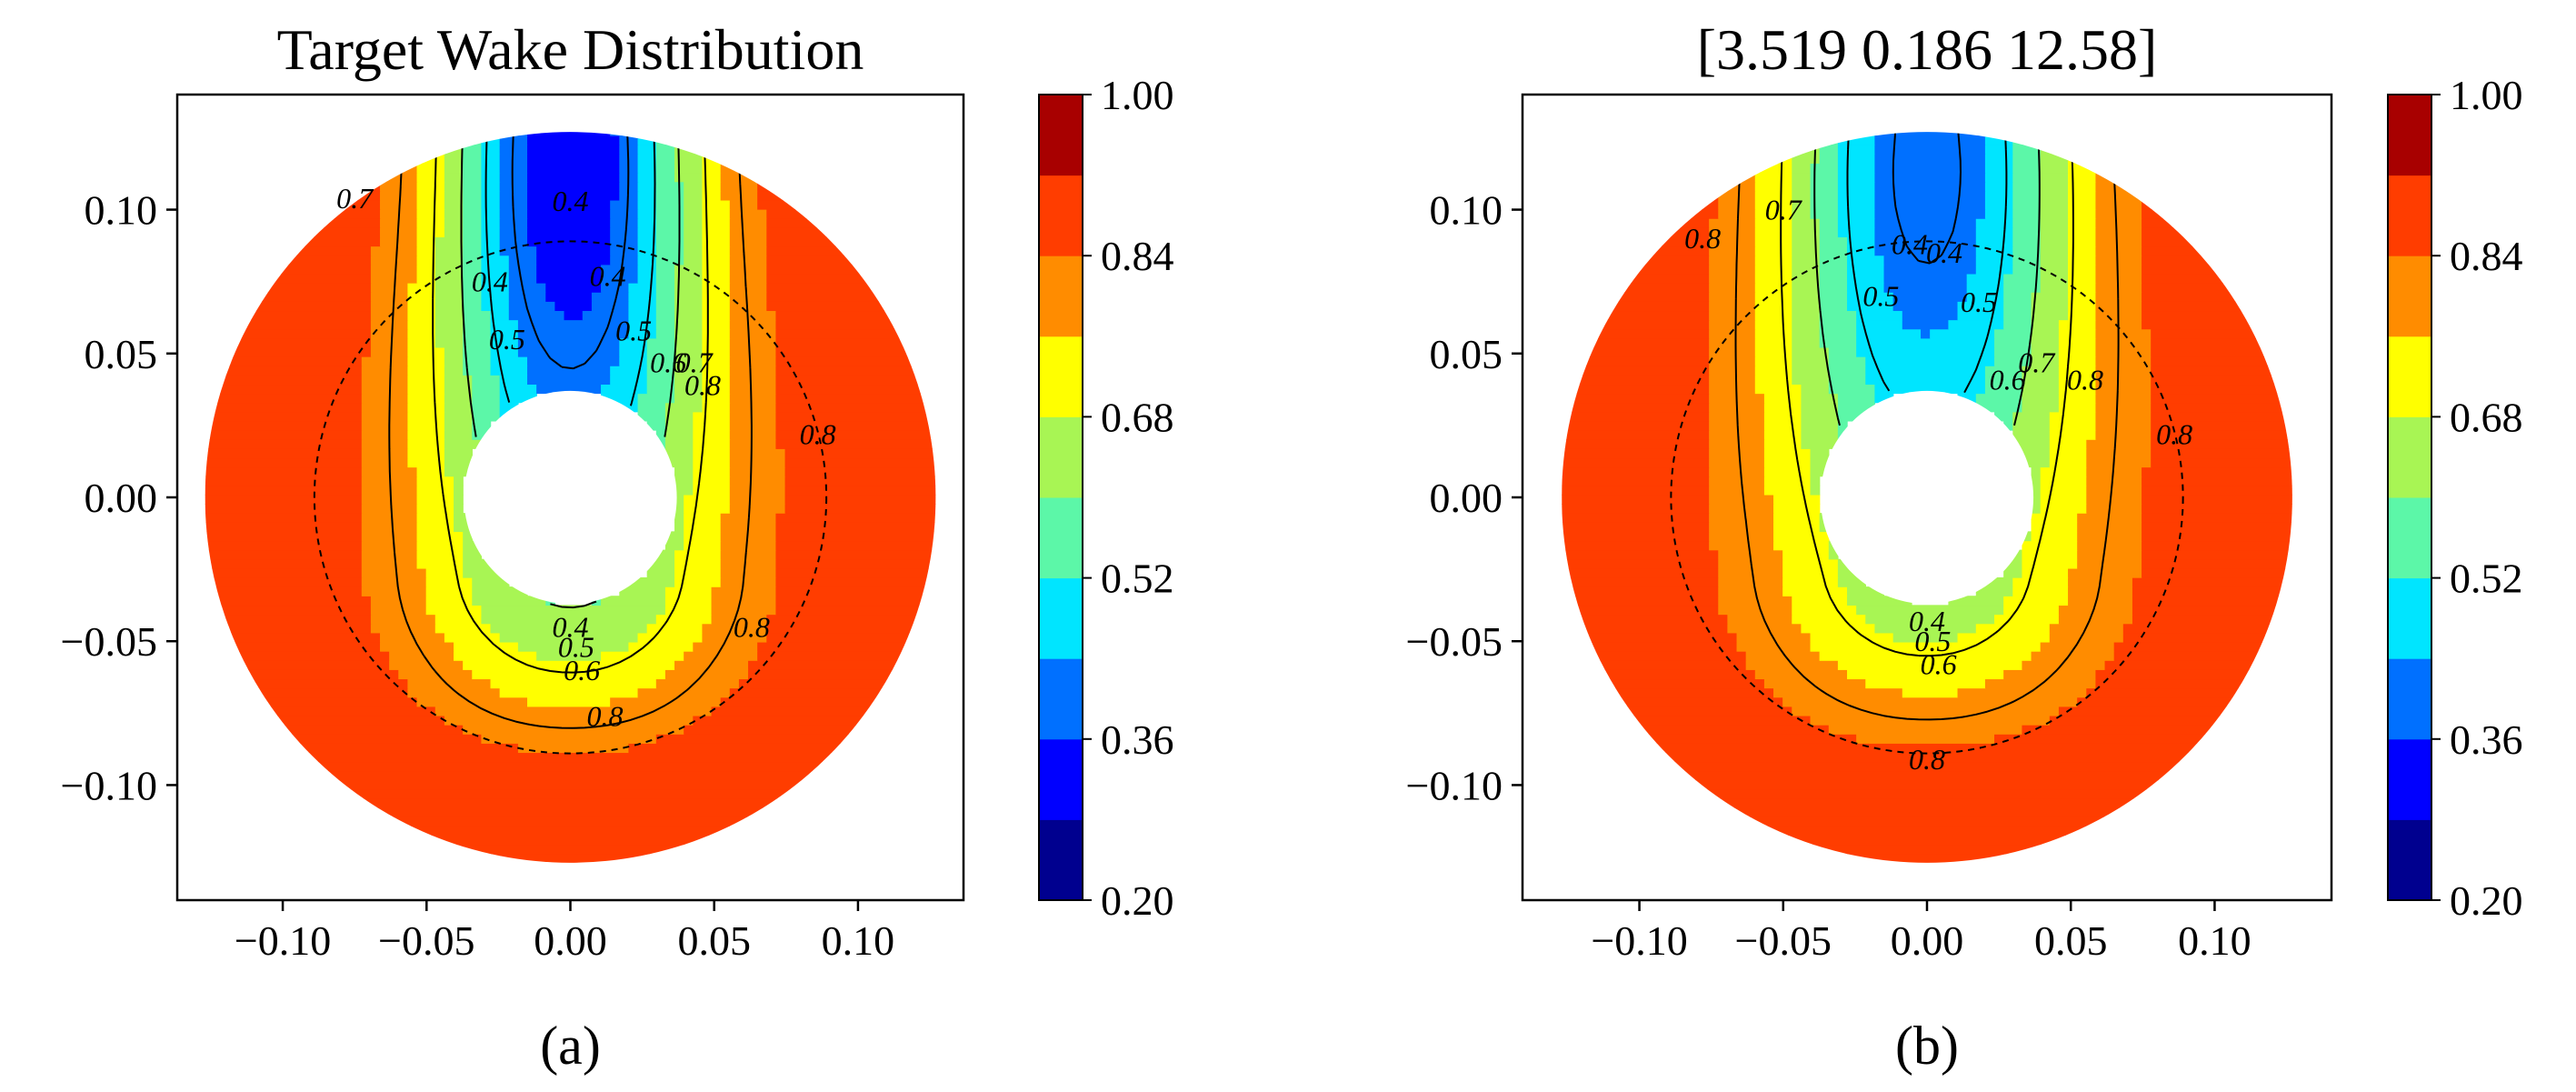  What do you see at coordinates (1783, 941) in the screenshot?
I see `x-tick-label: −0.05` at bounding box center [1783, 941].